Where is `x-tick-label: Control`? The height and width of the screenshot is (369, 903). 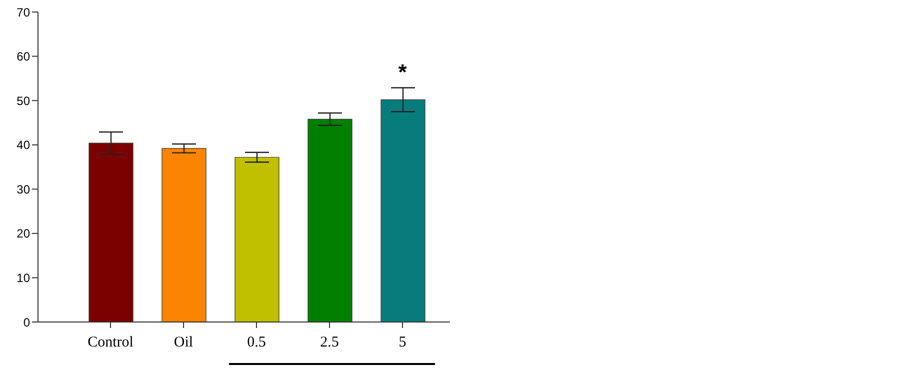 x-tick-label: Control is located at coordinates (111, 342).